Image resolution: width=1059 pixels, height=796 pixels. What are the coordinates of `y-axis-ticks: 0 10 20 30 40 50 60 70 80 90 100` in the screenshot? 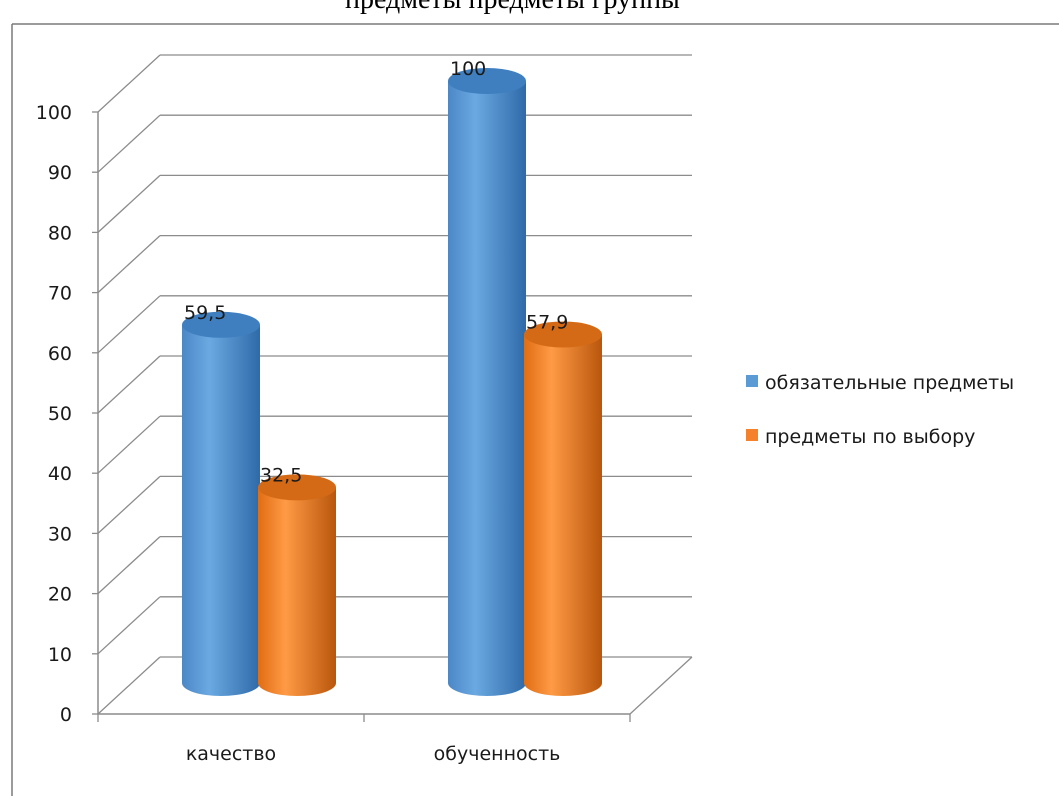 It's located at (54, 414).